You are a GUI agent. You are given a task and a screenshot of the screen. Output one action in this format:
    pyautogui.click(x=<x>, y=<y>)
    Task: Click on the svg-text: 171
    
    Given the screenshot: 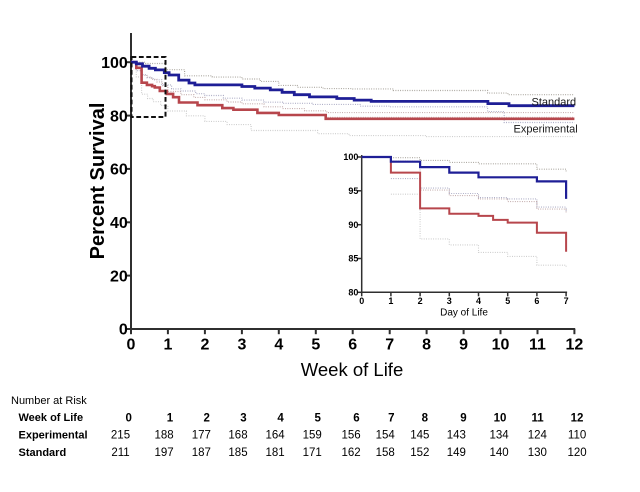 What is the action you would take?
    pyautogui.click(x=312, y=453)
    